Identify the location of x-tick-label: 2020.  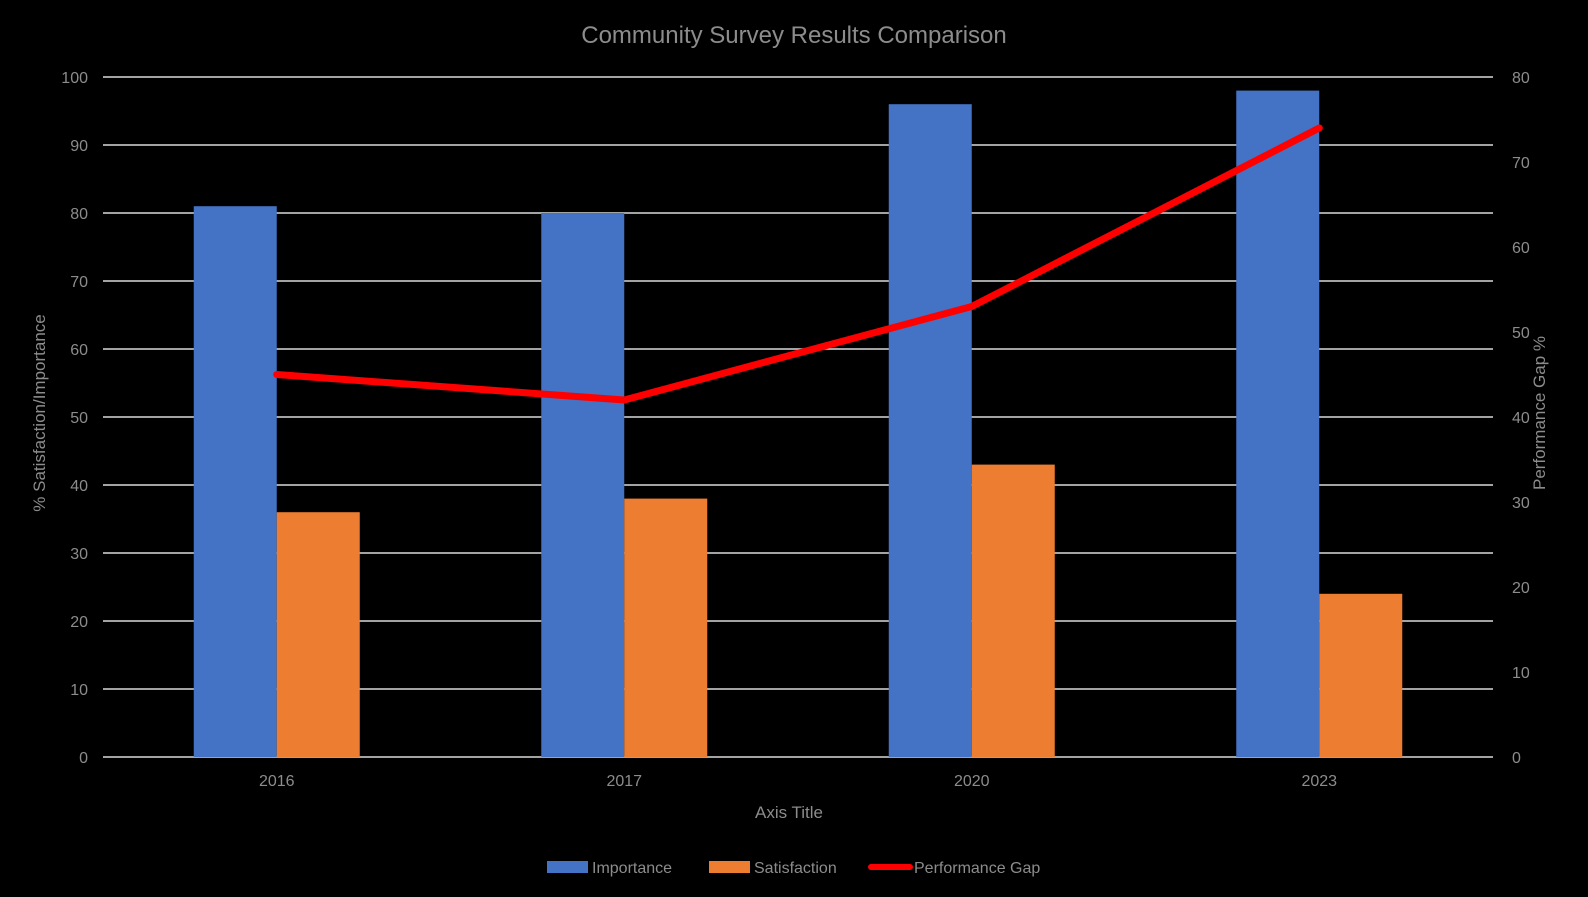
(972, 781).